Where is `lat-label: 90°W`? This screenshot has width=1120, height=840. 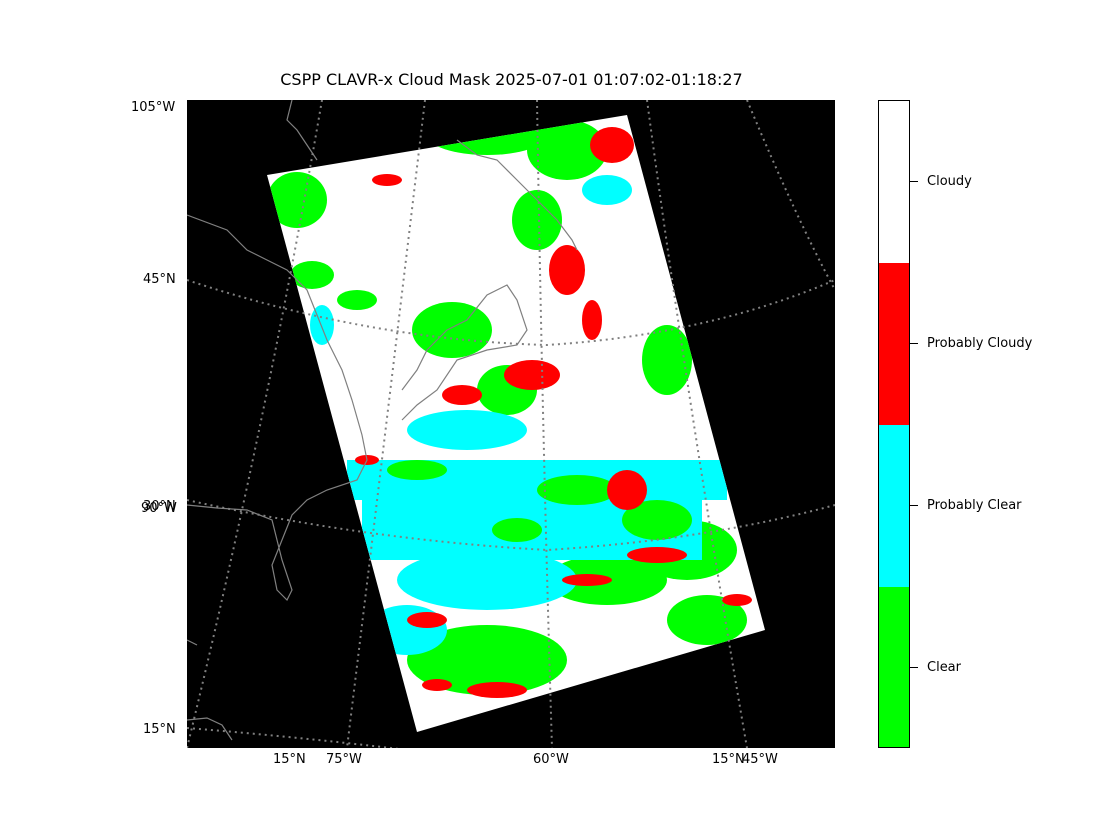
lat-label: 90°W is located at coordinates (159, 508).